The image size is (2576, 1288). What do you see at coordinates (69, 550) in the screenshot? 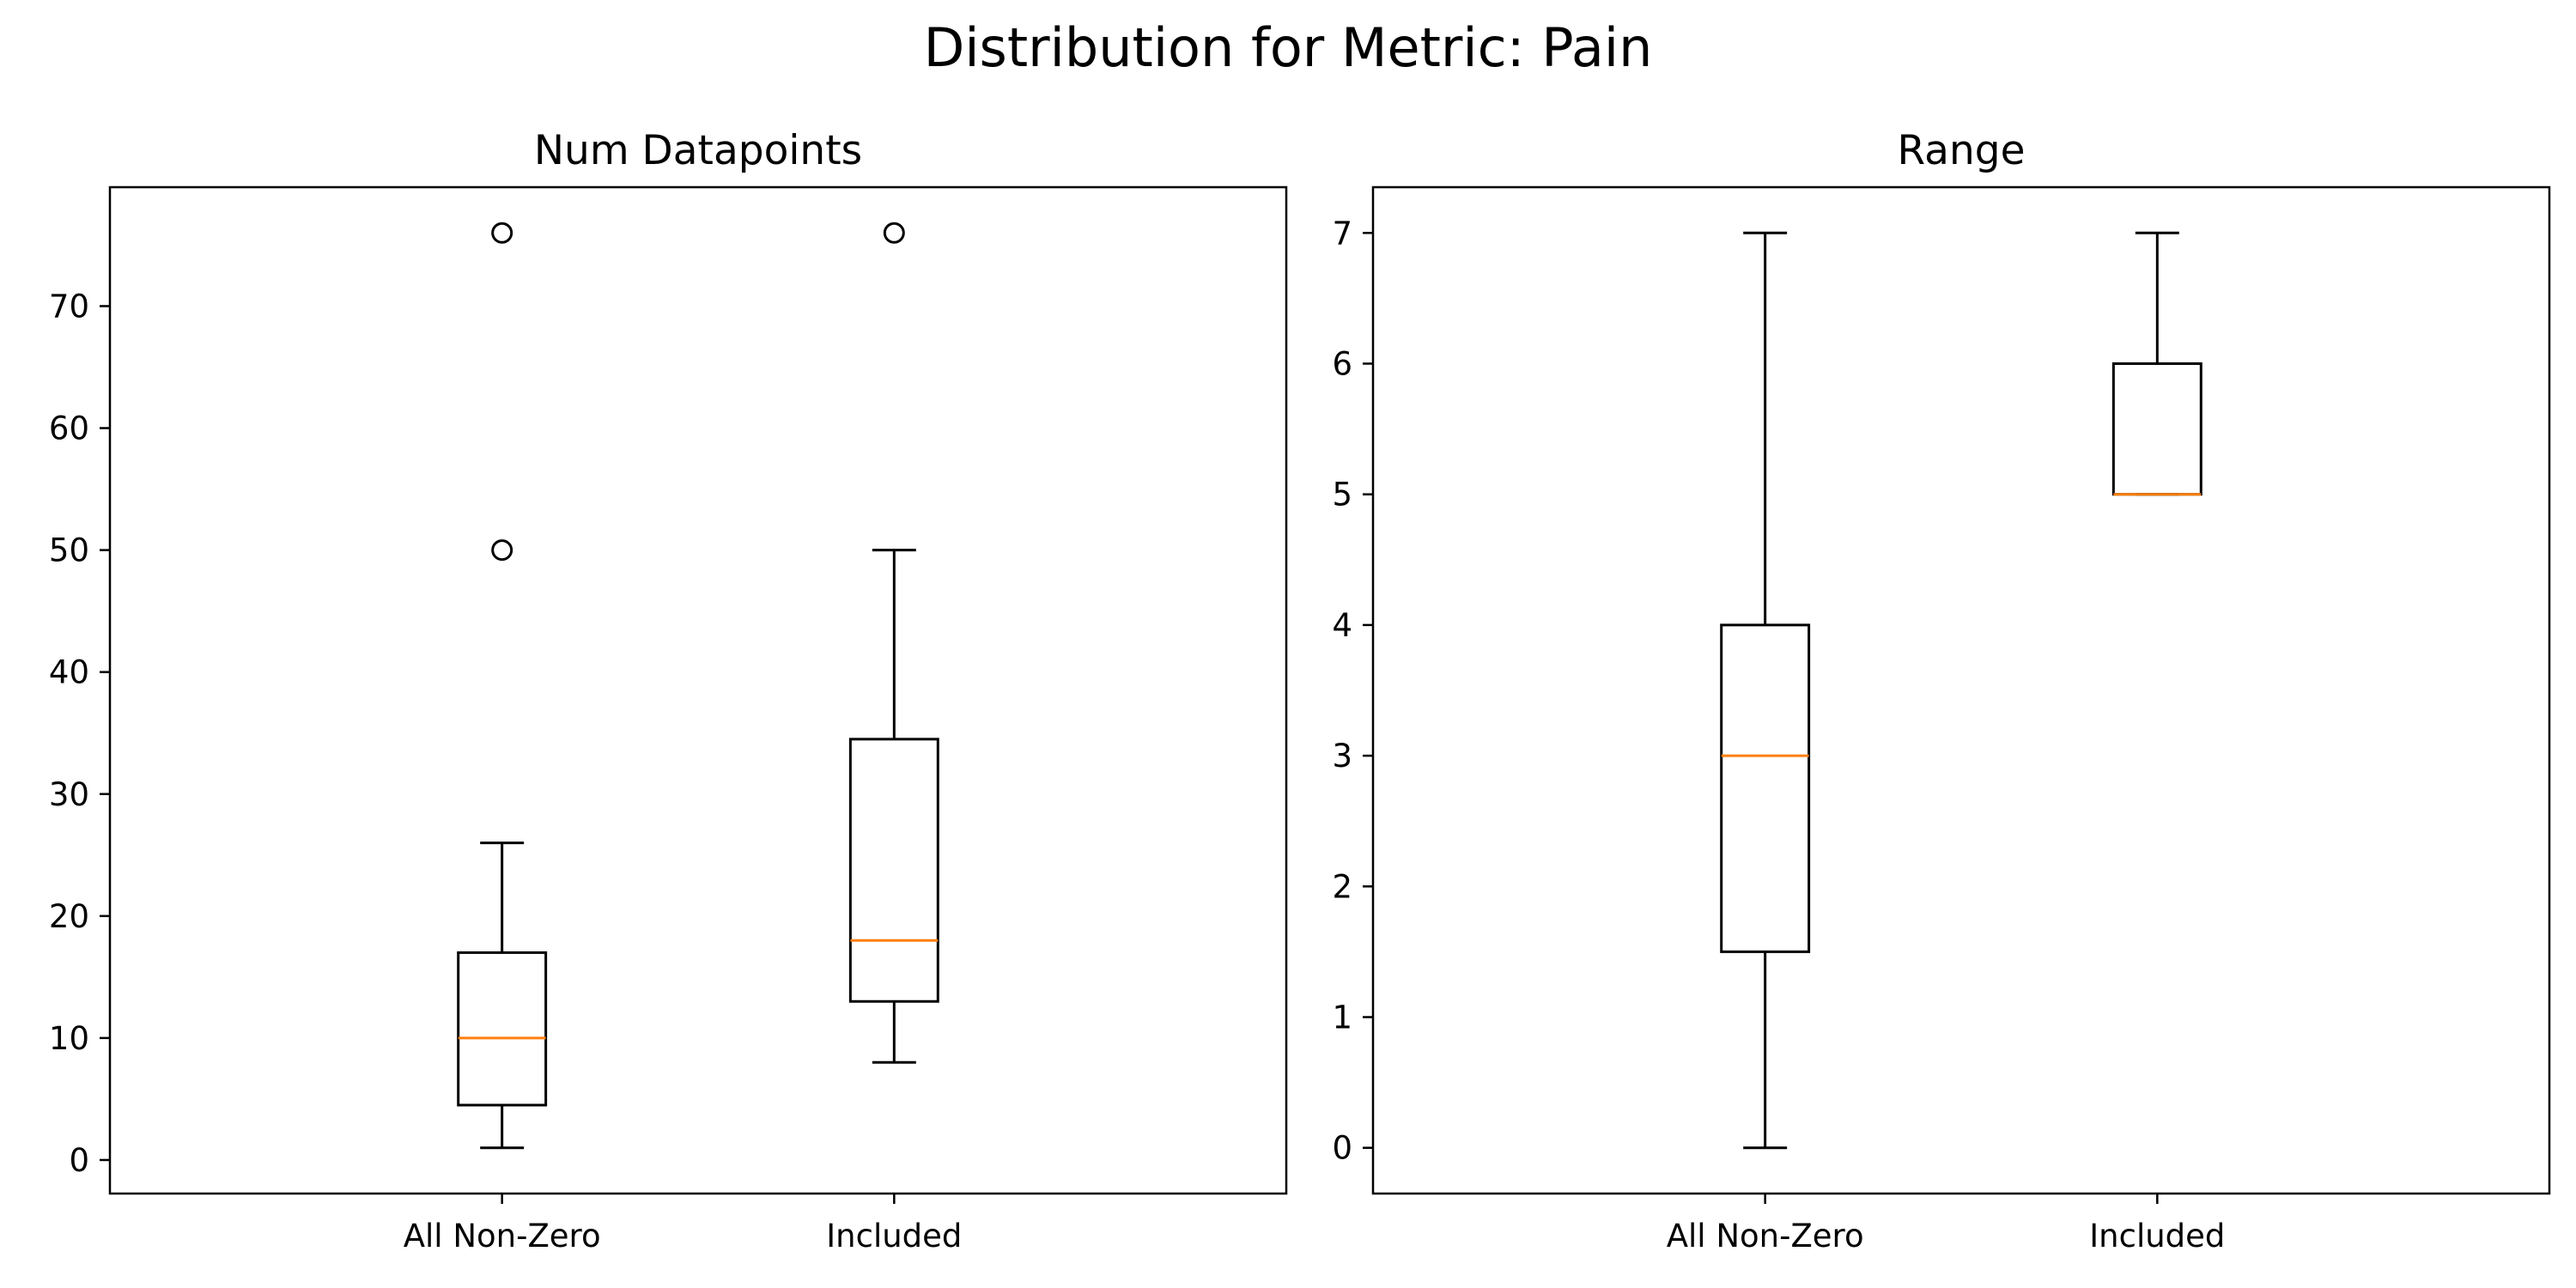
I see `y-tick-label: 50` at bounding box center [69, 550].